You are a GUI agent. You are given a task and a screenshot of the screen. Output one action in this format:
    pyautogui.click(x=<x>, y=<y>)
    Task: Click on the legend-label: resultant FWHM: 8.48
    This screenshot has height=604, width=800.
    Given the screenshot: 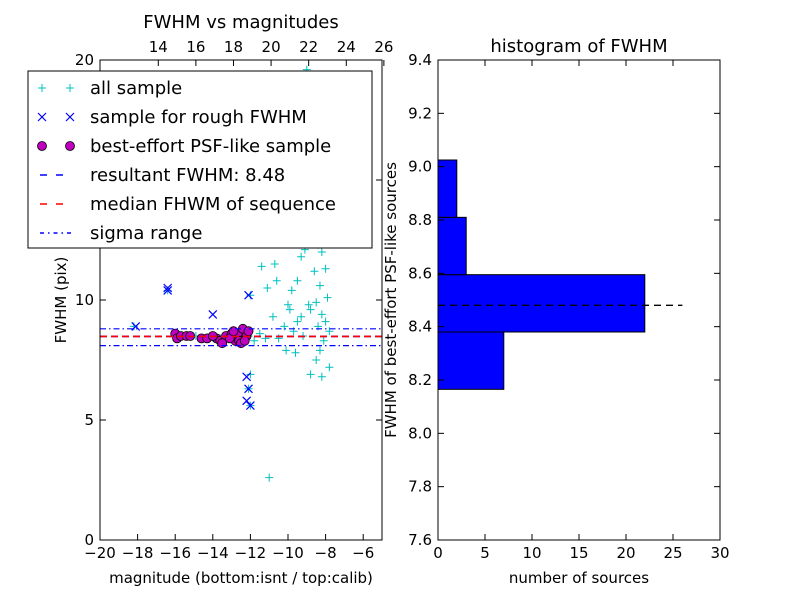 What is the action you would take?
    pyautogui.click(x=187, y=175)
    